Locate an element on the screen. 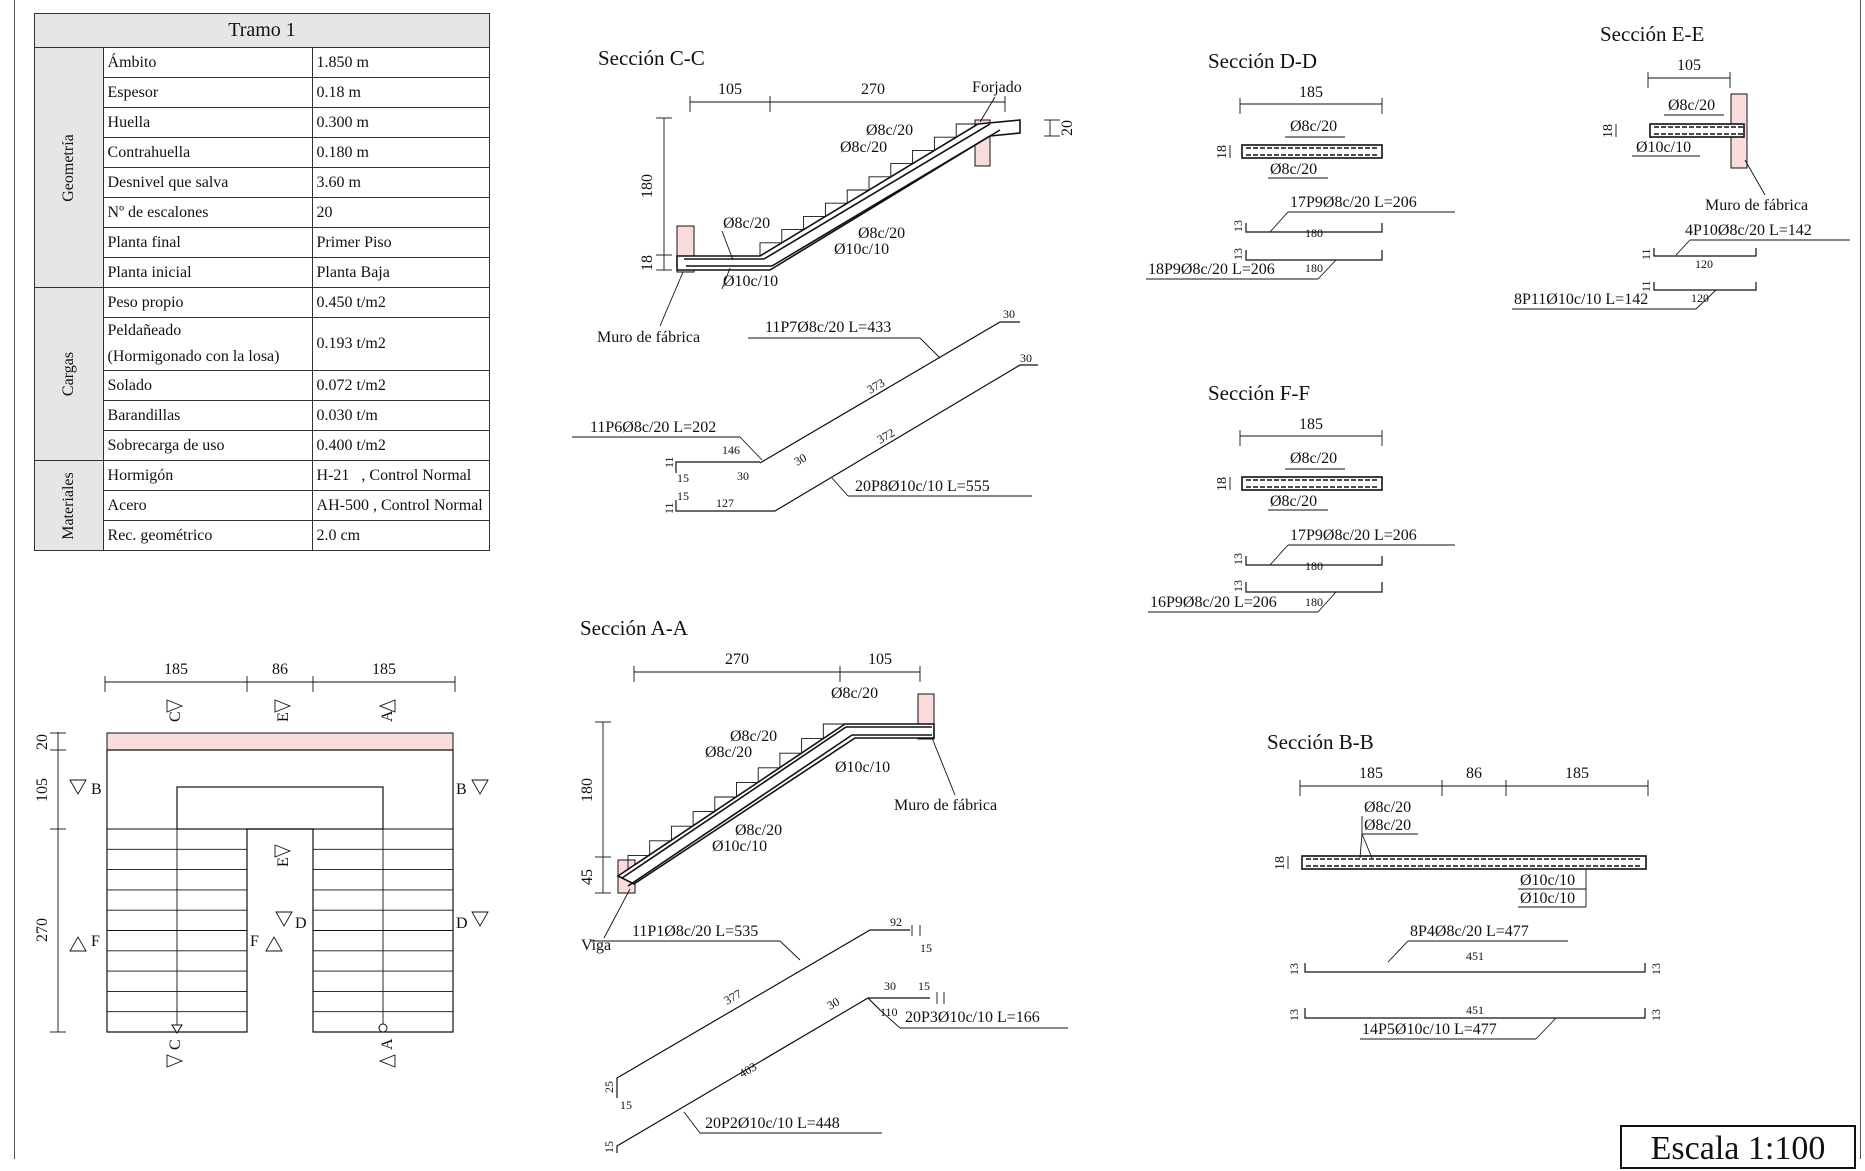  table-row: Contrahuella 0.180 m is located at coordinates (263, 152).